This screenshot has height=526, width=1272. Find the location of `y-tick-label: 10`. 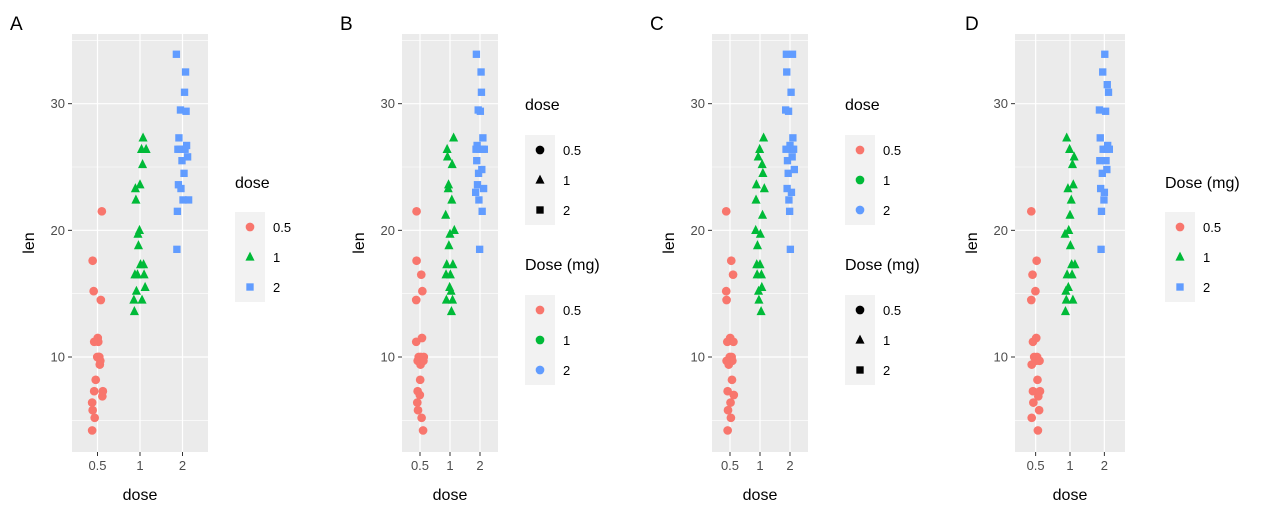

y-tick-label: 10 is located at coordinates (388, 357).